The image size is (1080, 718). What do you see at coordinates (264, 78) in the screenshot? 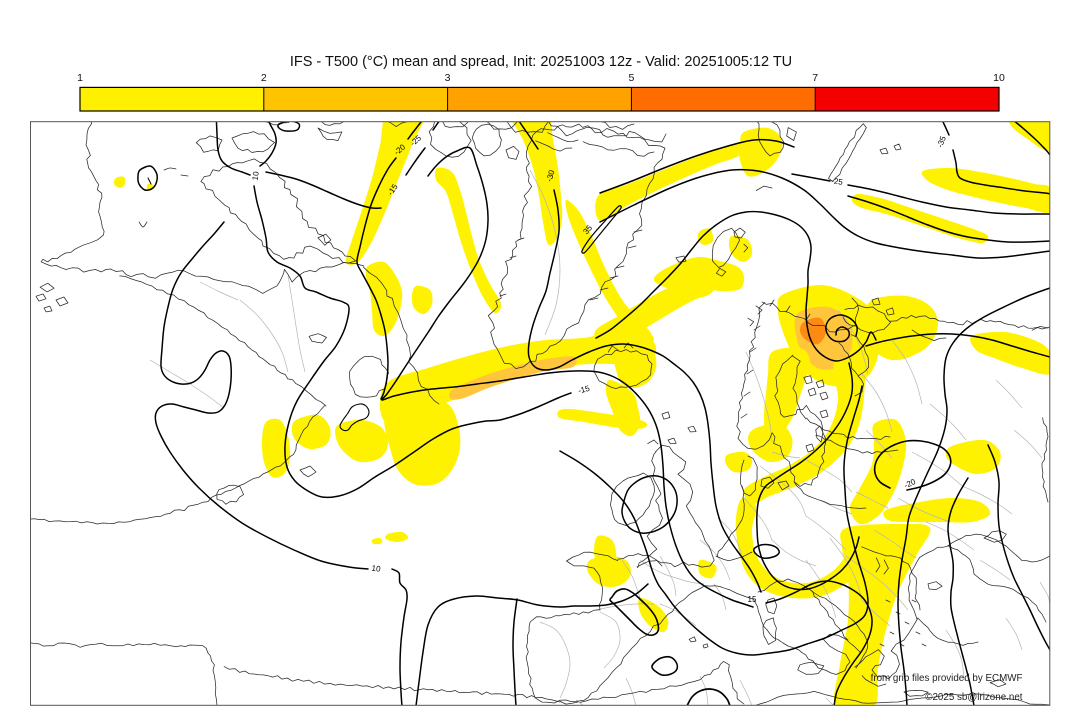
I see `svg-text: 2` at bounding box center [264, 78].